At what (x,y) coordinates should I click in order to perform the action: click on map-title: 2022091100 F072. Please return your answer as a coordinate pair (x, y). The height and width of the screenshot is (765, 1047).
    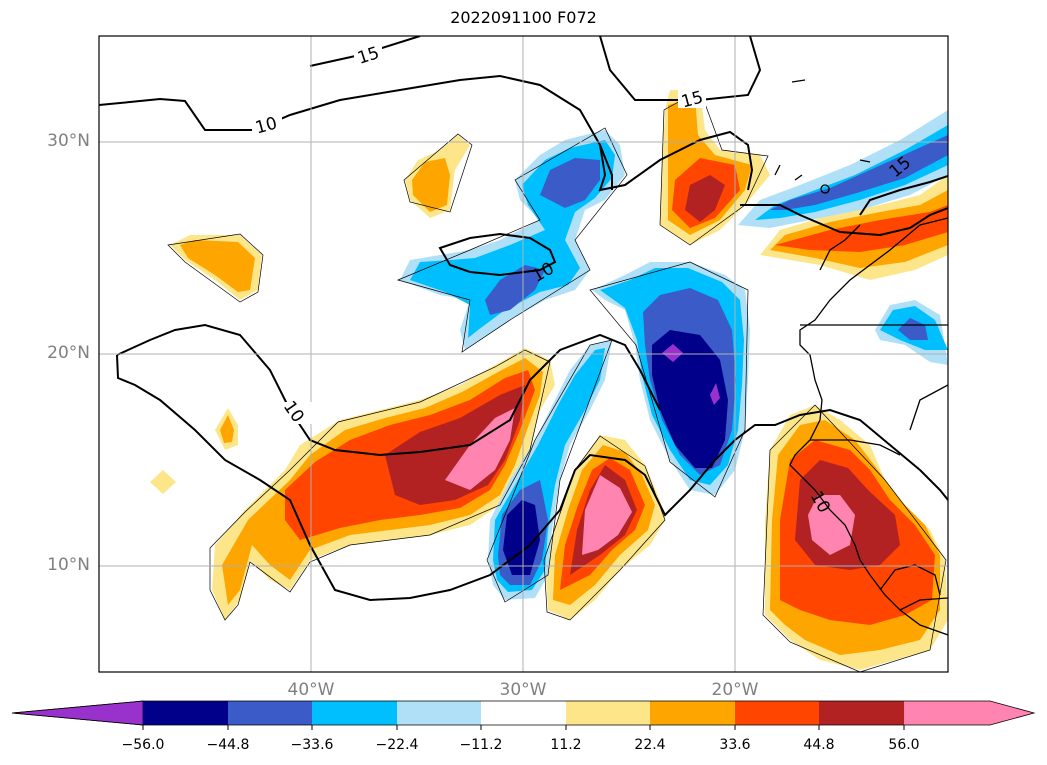
    Looking at the image, I should click on (523, 17).